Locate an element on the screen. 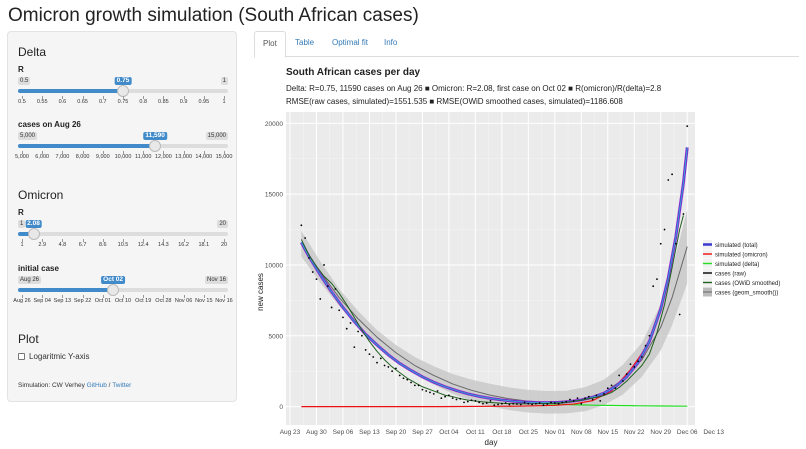 This screenshot has width=806, height=449. slider-tick-label: 14.3 is located at coordinates (163, 245).